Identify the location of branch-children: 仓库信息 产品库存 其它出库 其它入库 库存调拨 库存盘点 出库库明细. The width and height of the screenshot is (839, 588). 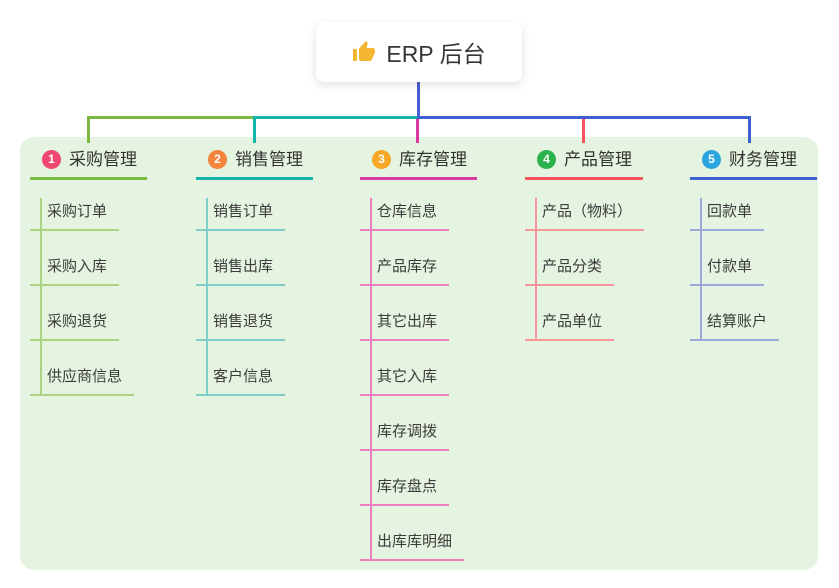
(418, 379).